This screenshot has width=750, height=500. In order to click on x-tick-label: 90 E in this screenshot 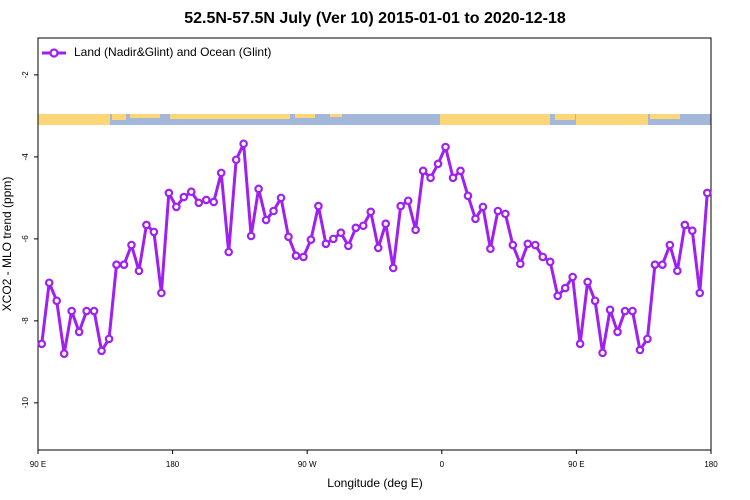, I will do `click(38, 464)`.